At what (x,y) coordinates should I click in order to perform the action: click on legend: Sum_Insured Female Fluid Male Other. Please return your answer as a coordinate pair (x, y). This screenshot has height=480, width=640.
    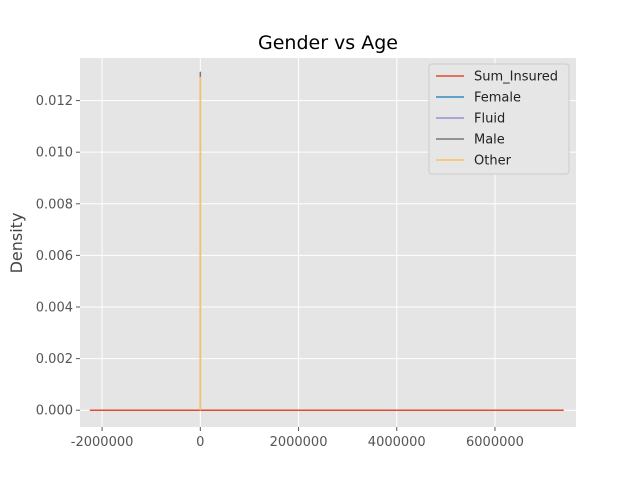
    Looking at the image, I should click on (499, 119).